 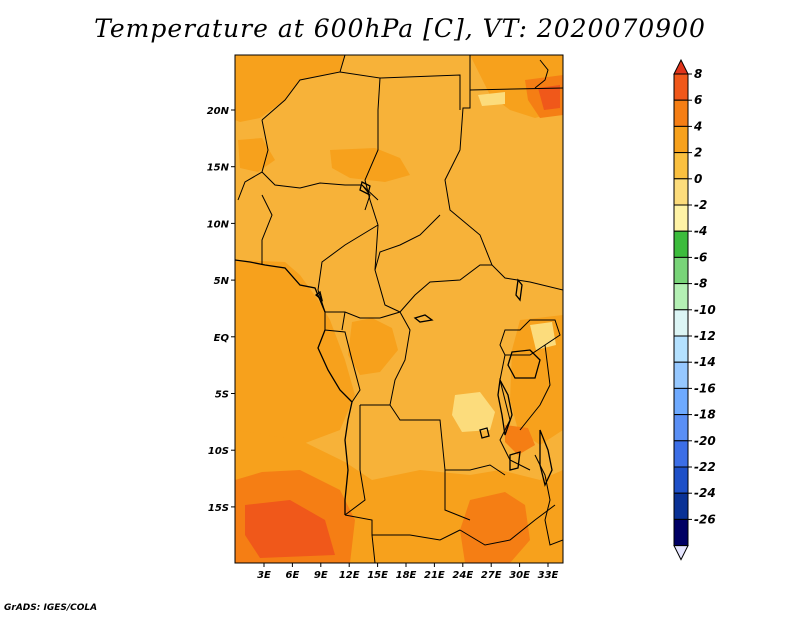 What do you see at coordinates (373, 346) in the screenshot?
I see `temperature-contour-4-6-central` at bounding box center [373, 346].